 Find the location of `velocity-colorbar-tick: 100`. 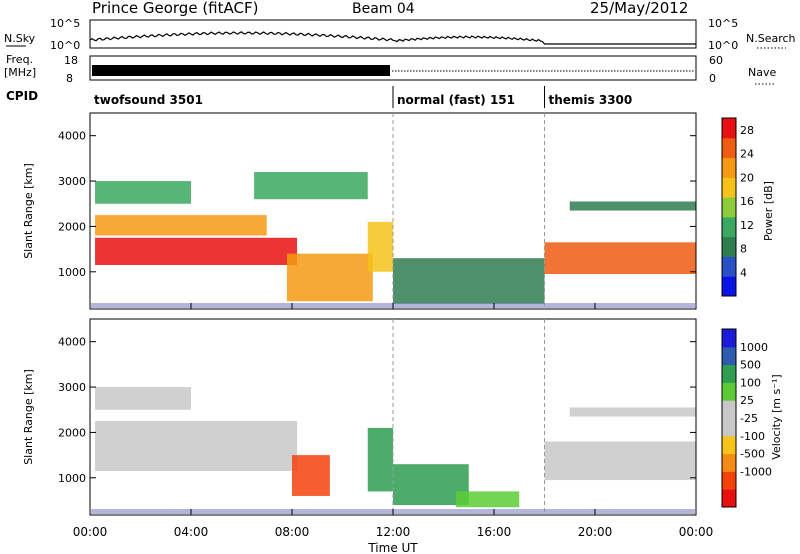

velocity-colorbar-tick: 100 is located at coordinates (750, 382).